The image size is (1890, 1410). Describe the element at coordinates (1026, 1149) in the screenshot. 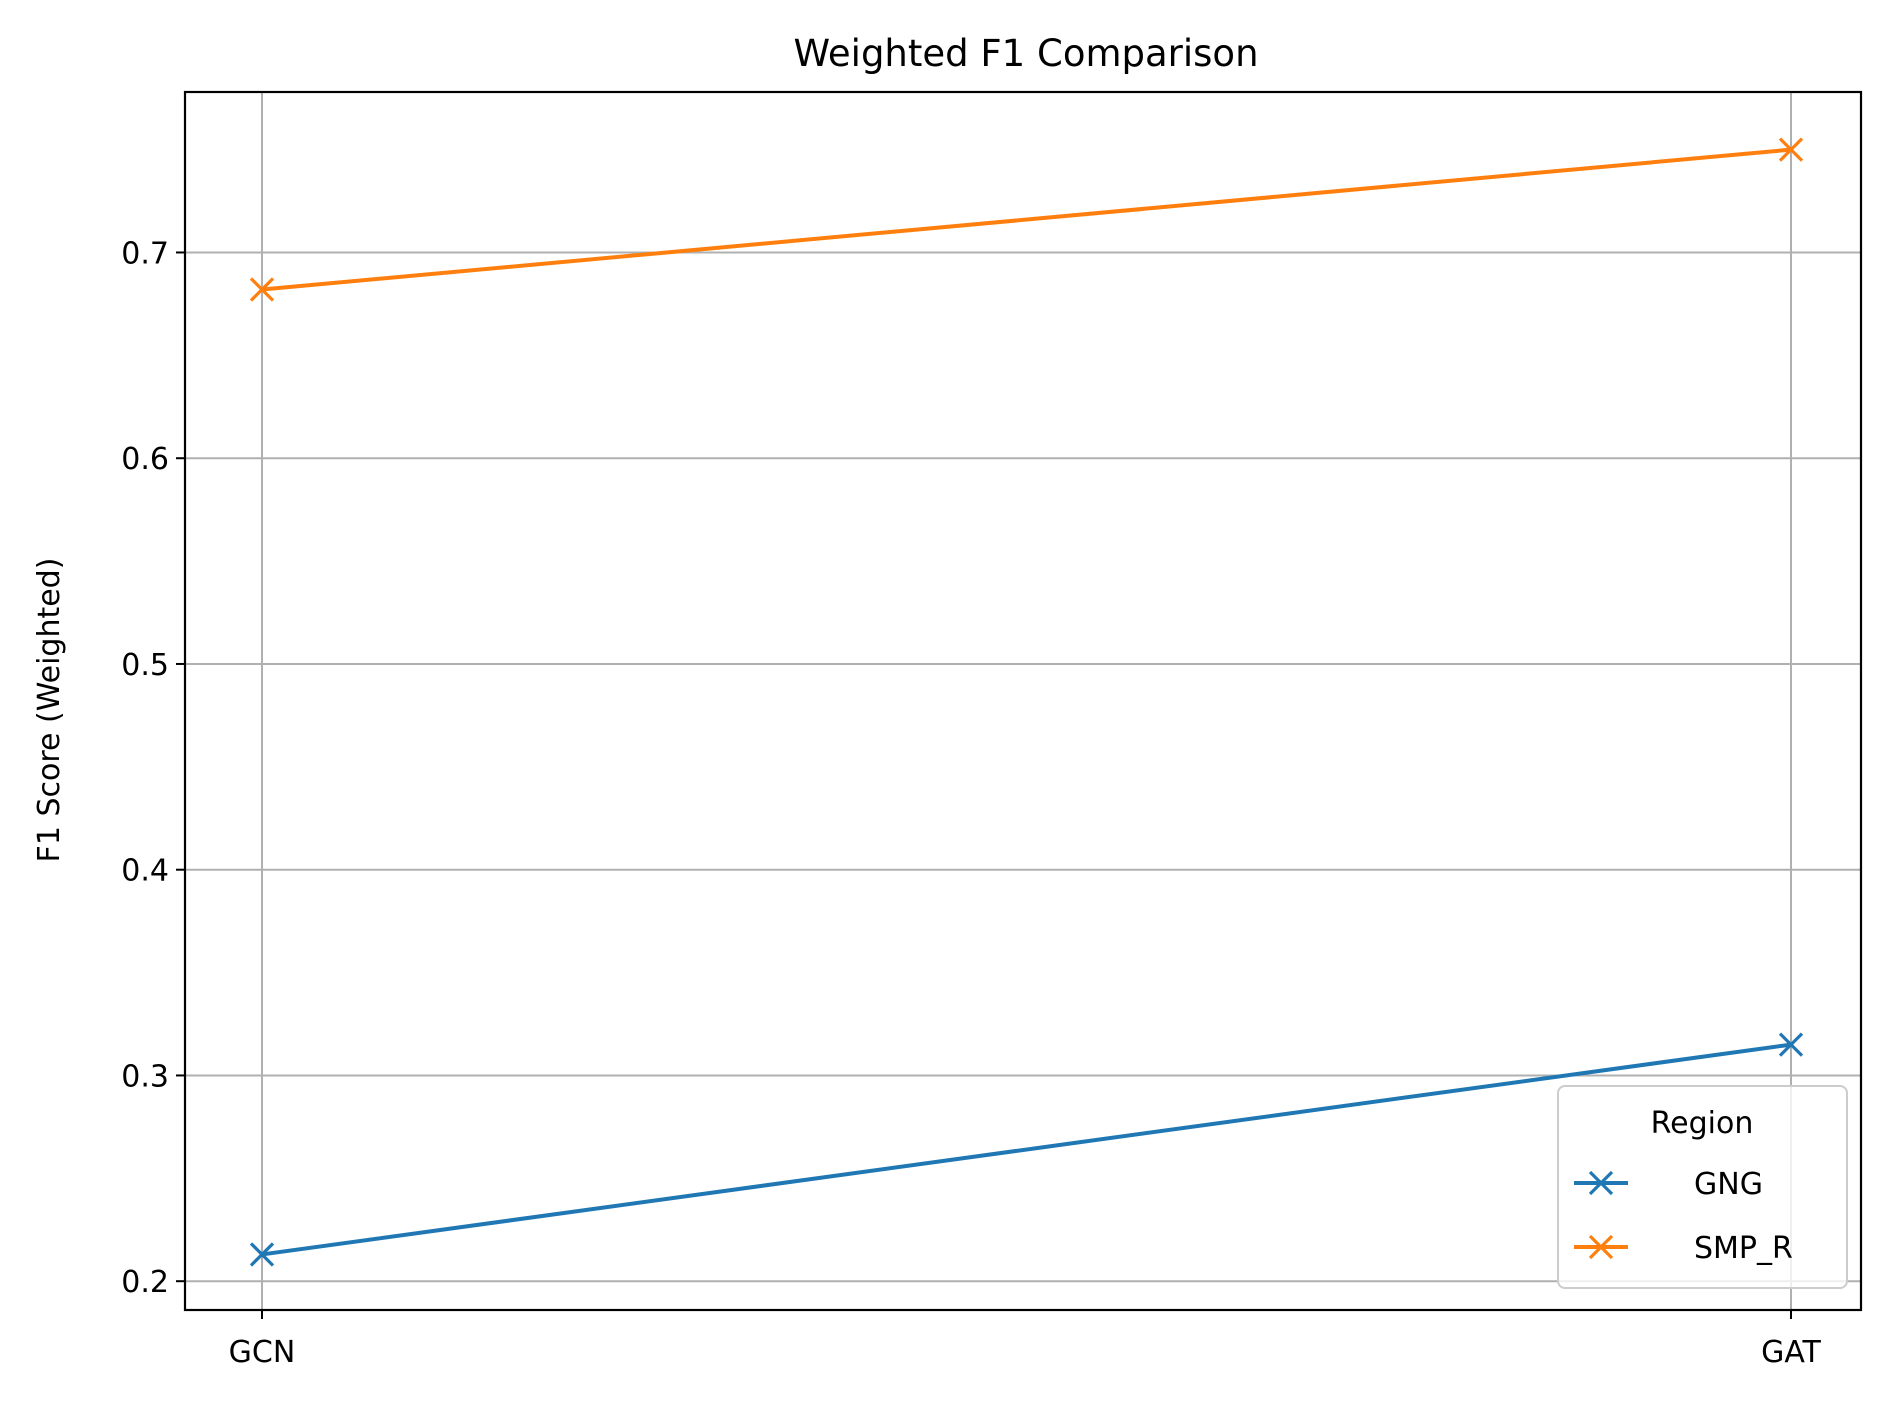

I see `series-line-gng` at that location.